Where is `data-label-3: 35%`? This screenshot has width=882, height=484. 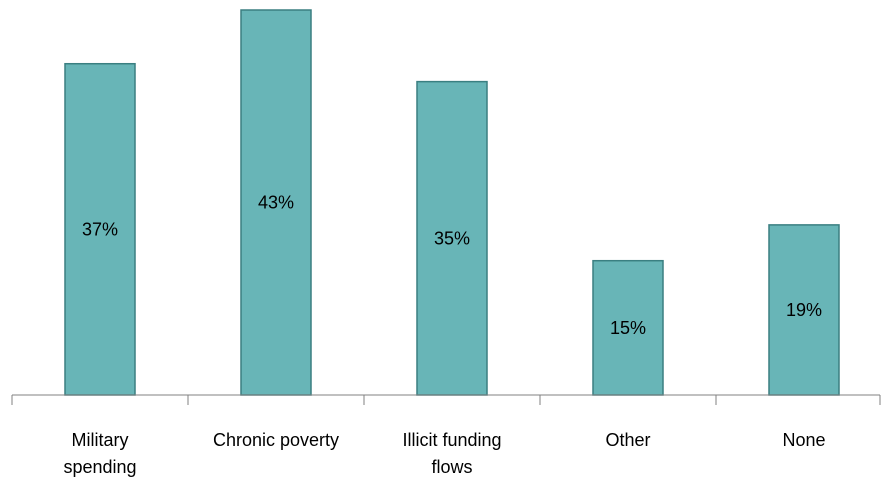
data-label-3: 35% is located at coordinates (452, 238).